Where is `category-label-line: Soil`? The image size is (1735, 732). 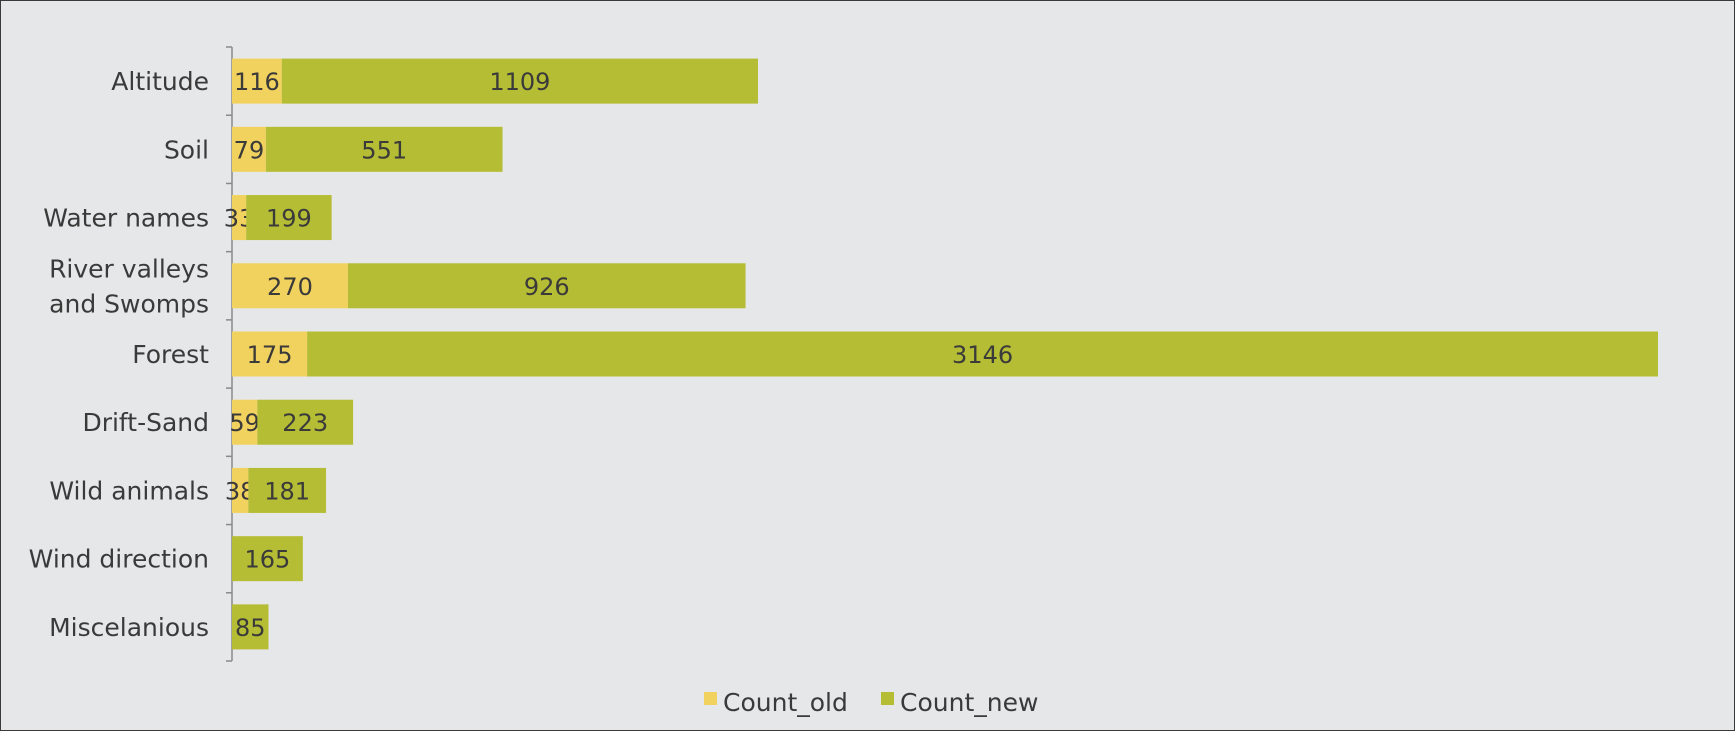
category-label-line: Soil is located at coordinates (186, 149).